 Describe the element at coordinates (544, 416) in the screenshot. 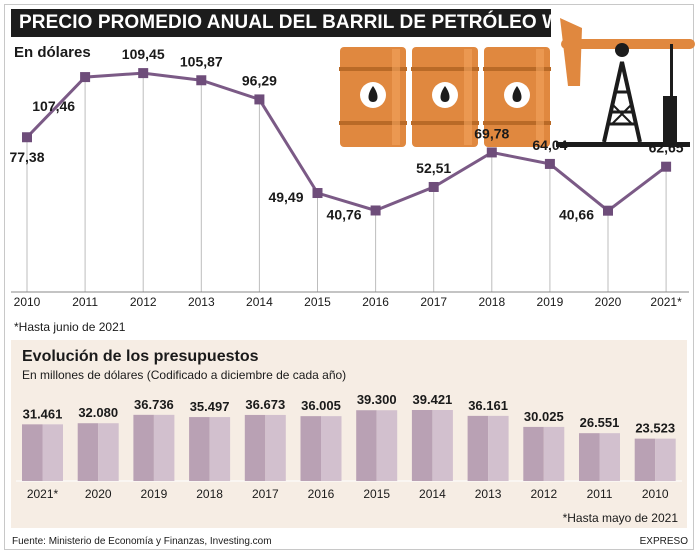

I see `bar-value-label: 30.025` at that location.